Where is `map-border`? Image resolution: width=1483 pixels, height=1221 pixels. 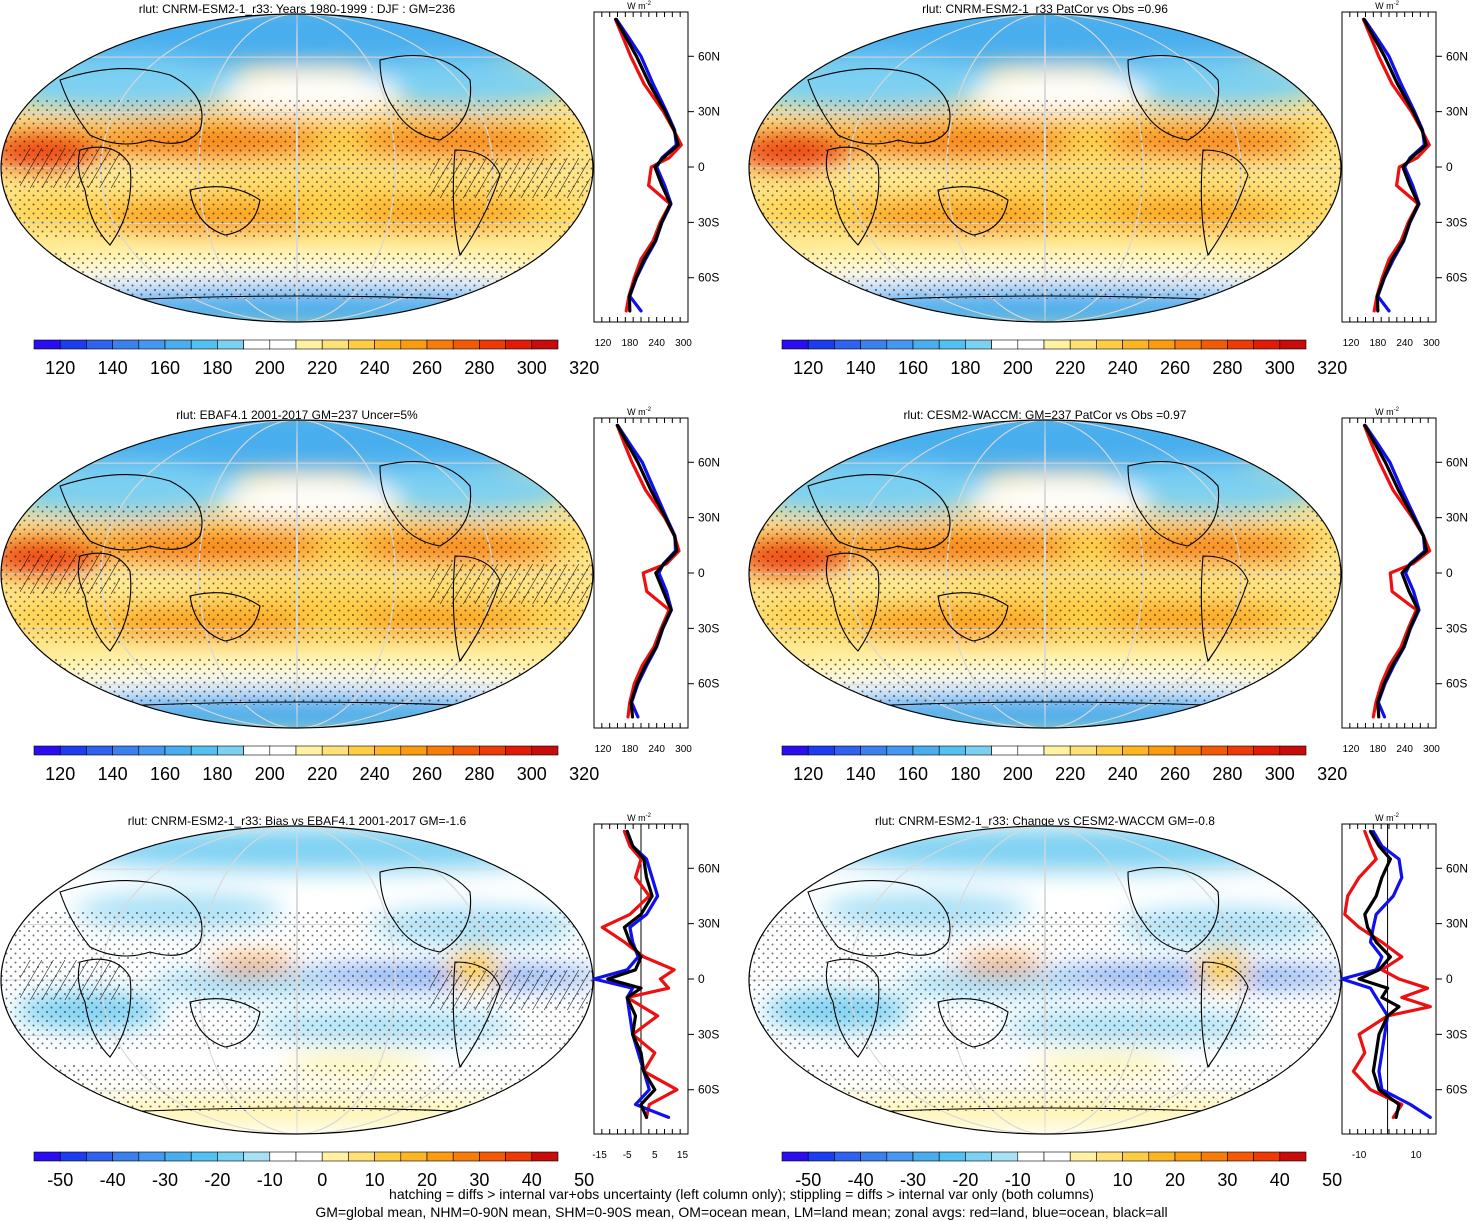
map-border is located at coordinates (1045, 574).